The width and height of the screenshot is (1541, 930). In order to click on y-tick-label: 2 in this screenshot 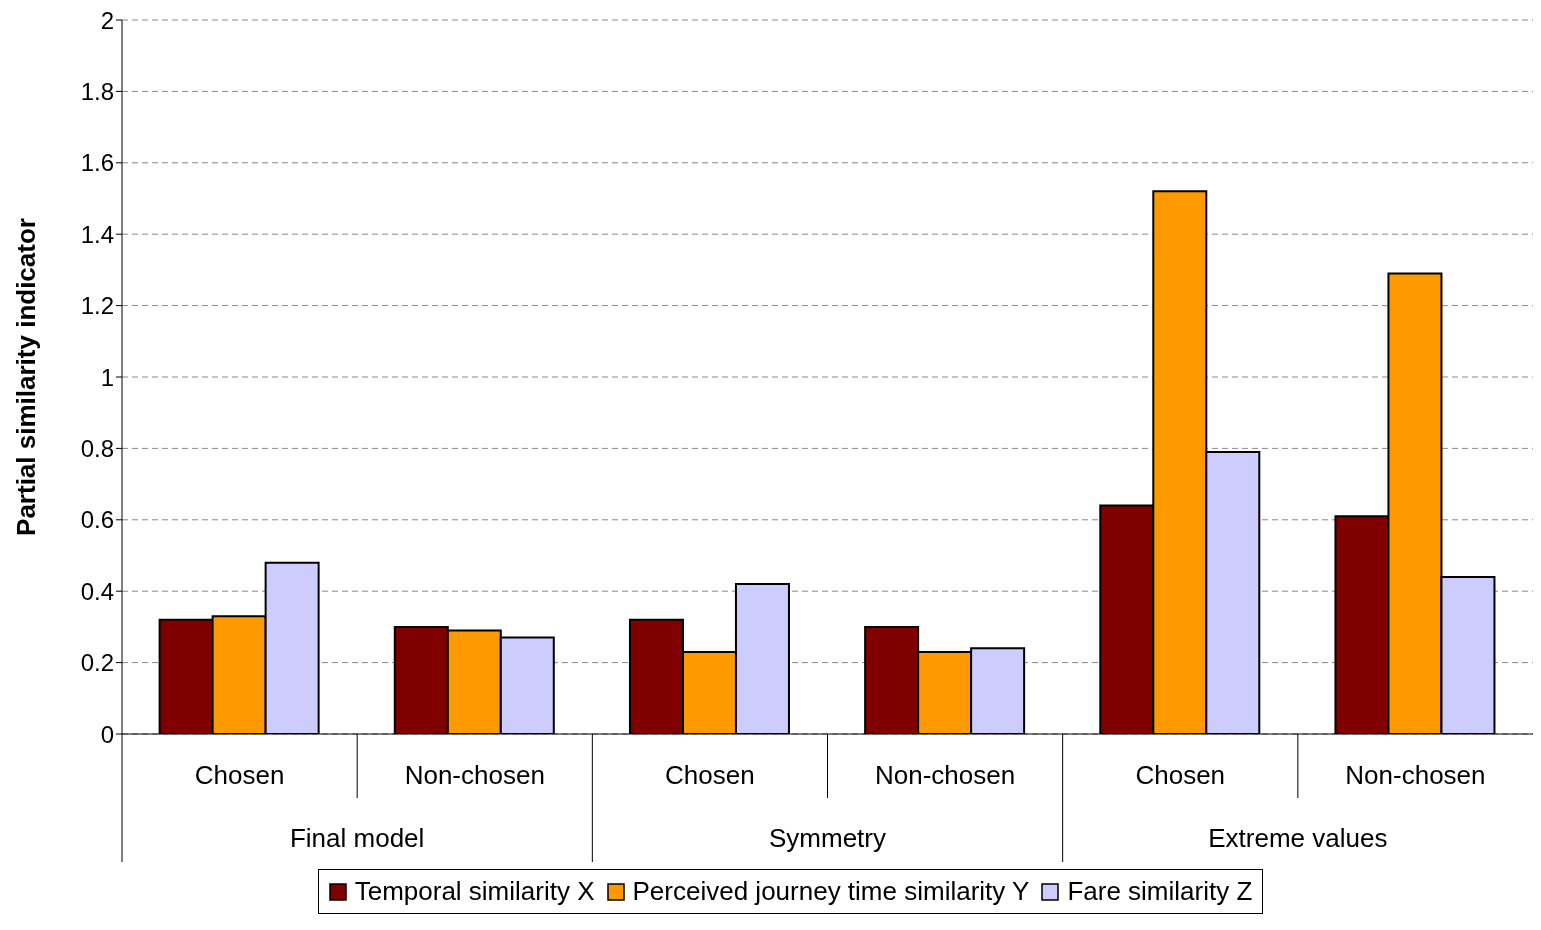, I will do `click(107, 20)`.